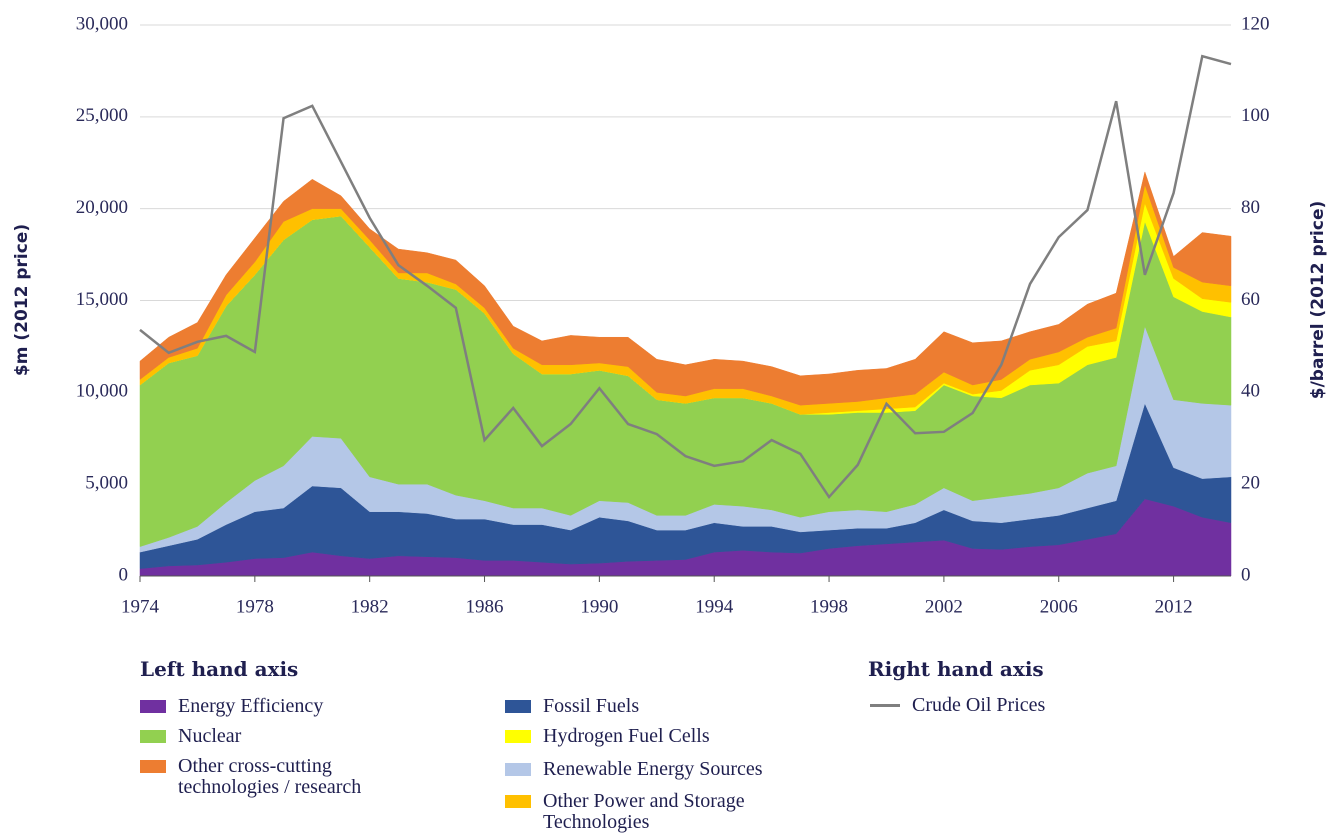  What do you see at coordinates (102, 115) in the screenshot?
I see `y-tick-label: 25,000` at bounding box center [102, 115].